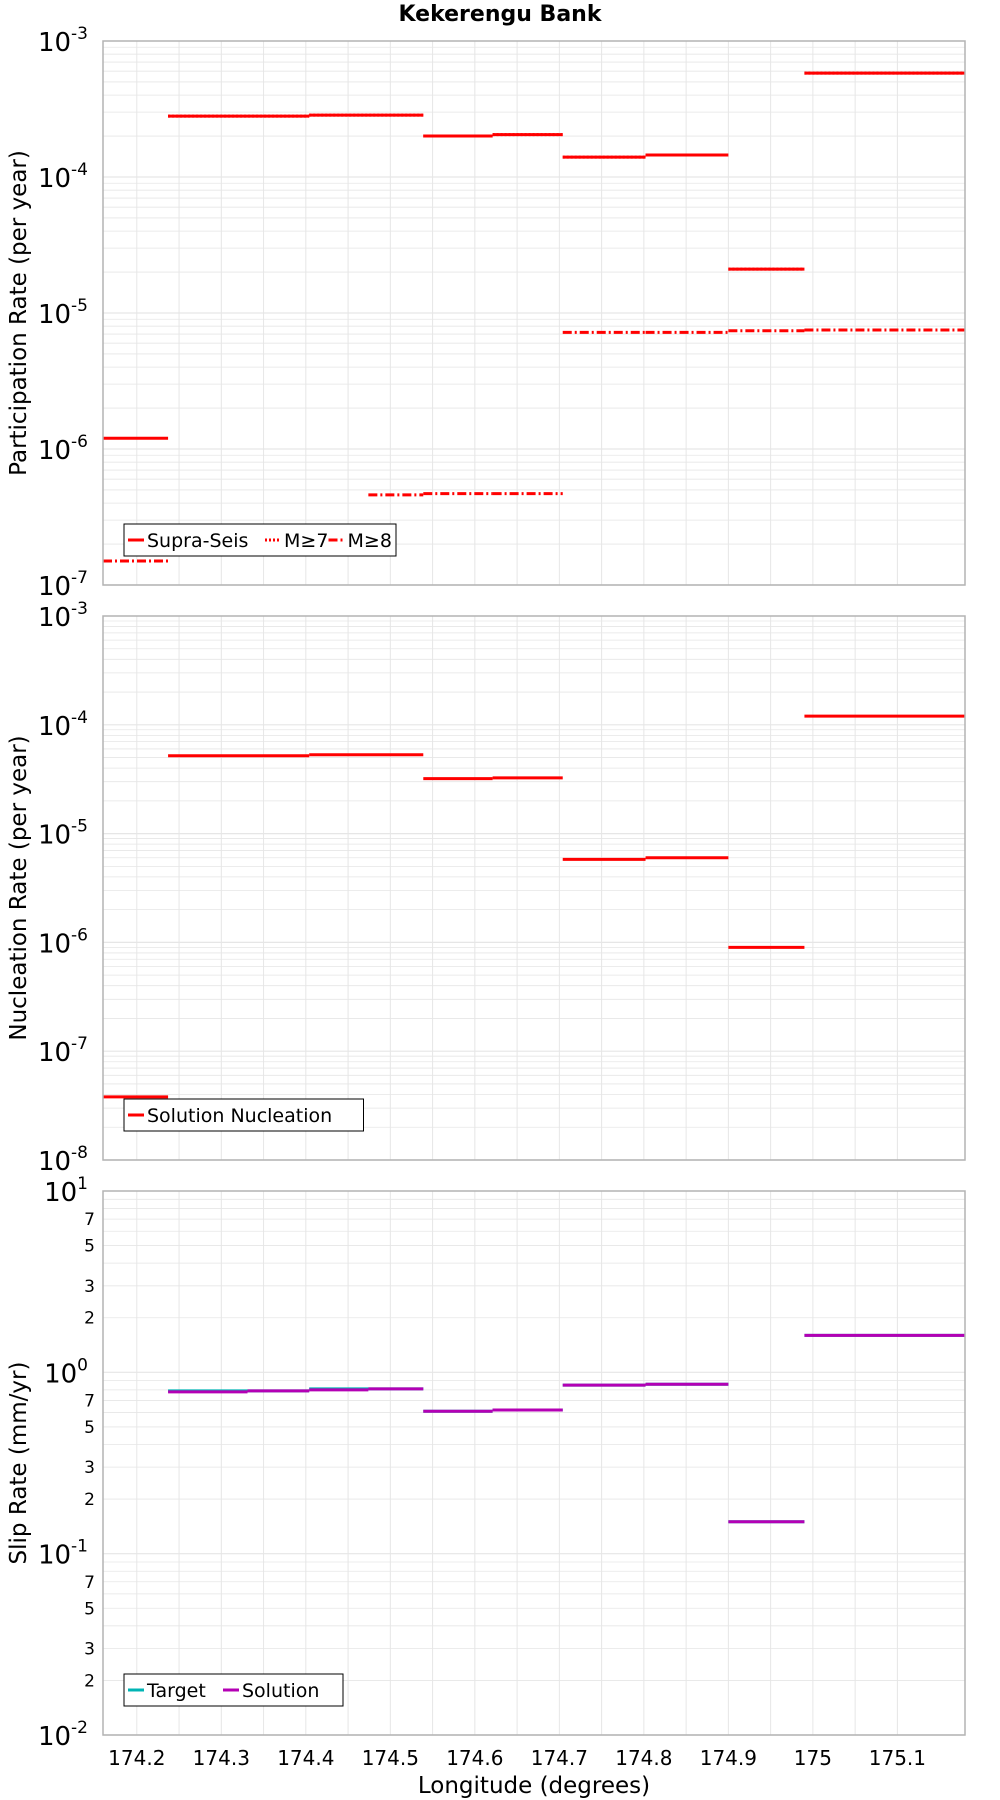 Image resolution: width=1000 pixels, height=1800 pixels. I want to click on x-tick-label: 174.5, so click(390, 1758).